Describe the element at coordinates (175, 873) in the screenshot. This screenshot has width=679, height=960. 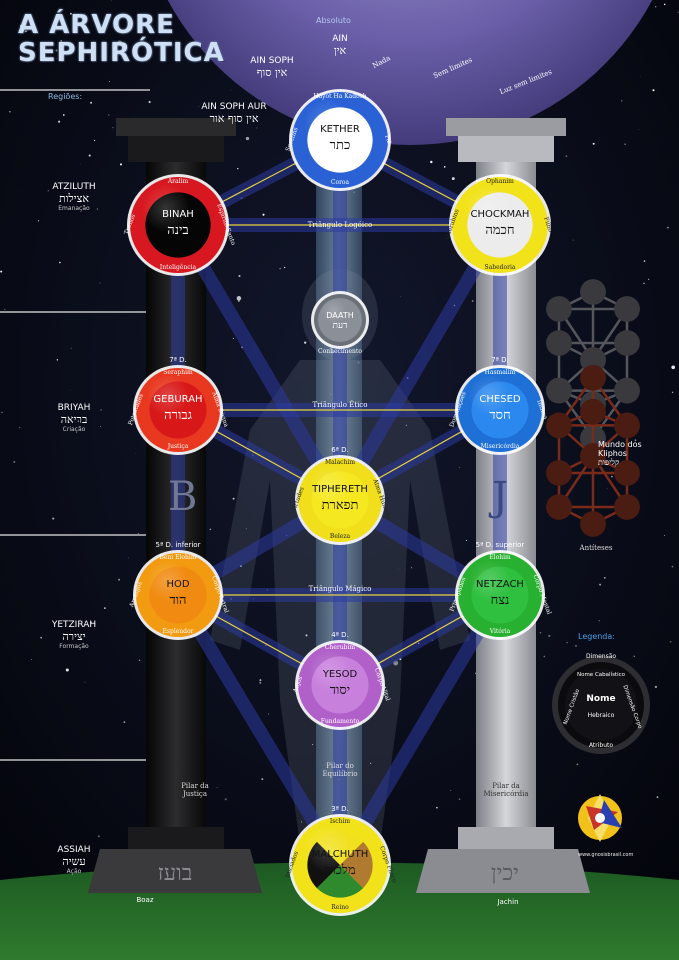
I see `pillar-boaz-hebrew: בועז` at that location.